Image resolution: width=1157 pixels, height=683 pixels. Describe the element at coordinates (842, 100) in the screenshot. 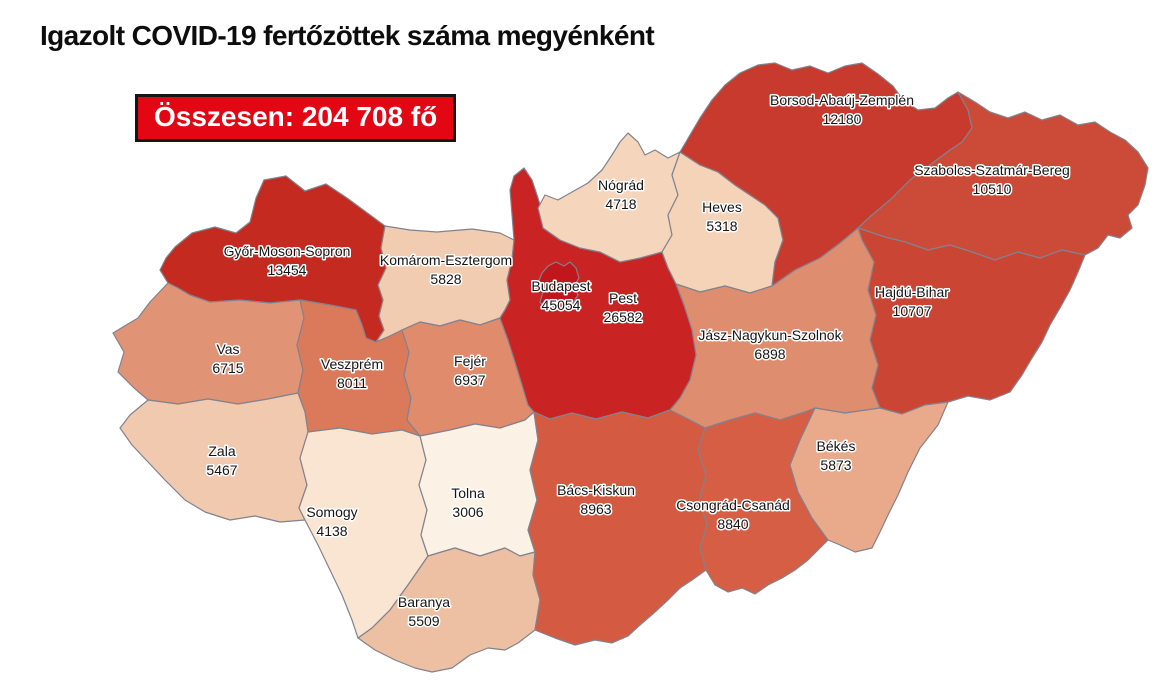

I see `county-name-borsod-abauj-zemplen: Borsod-Abaúj-Zemplén` at that location.